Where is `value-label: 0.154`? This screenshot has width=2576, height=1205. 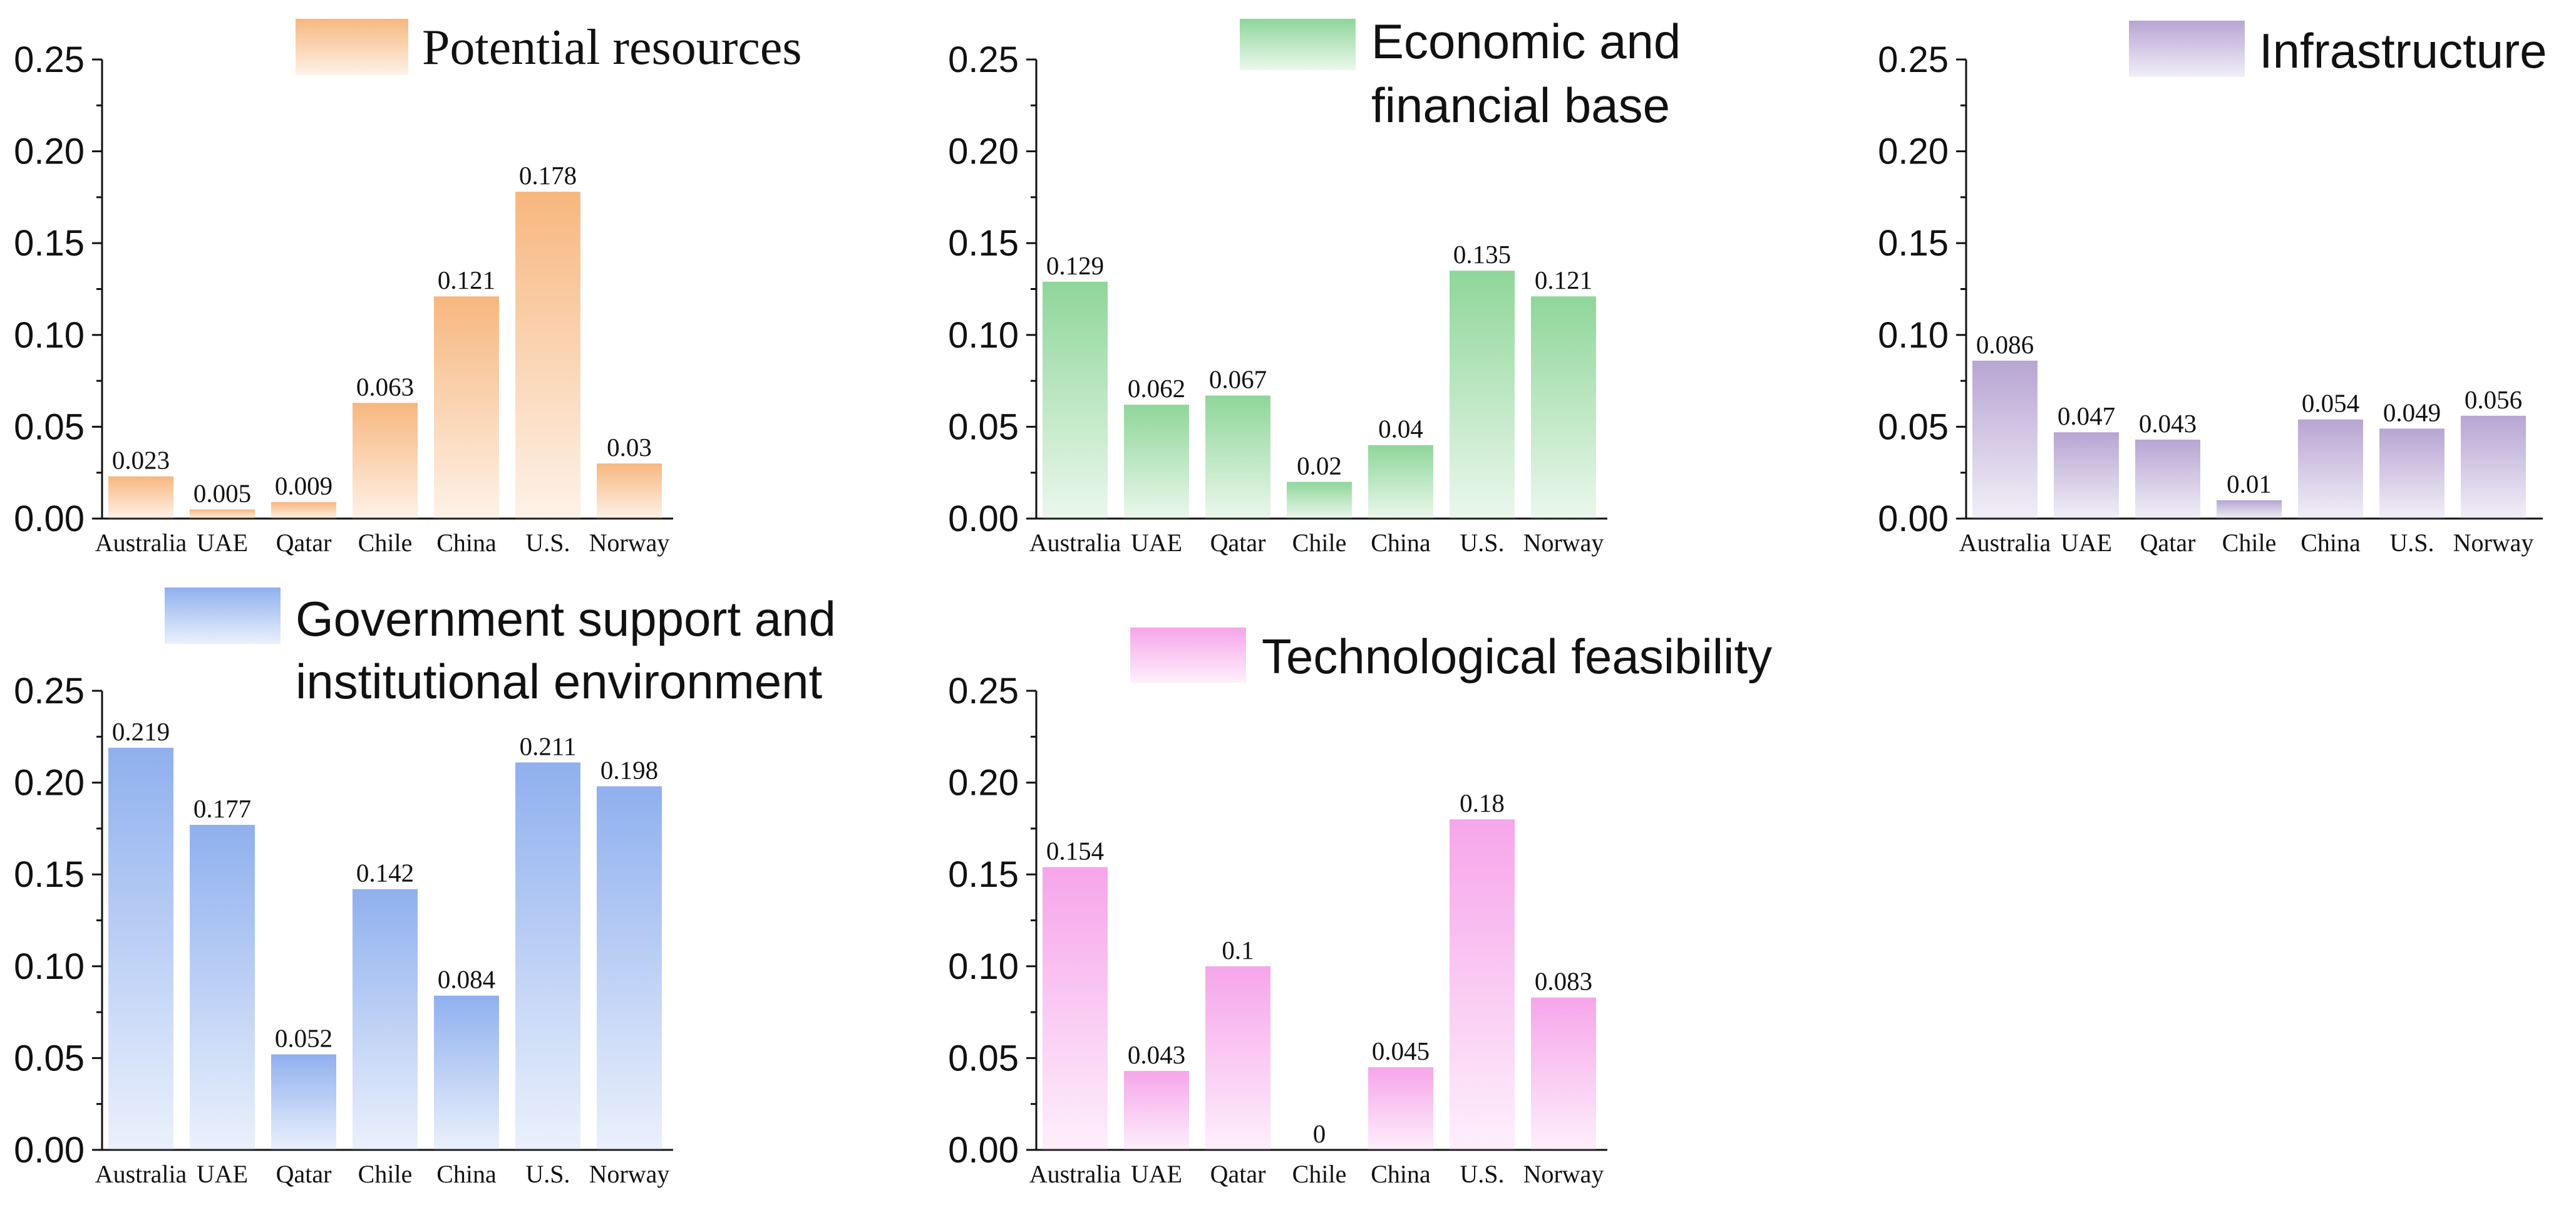
value-label: 0.154 is located at coordinates (1075, 850).